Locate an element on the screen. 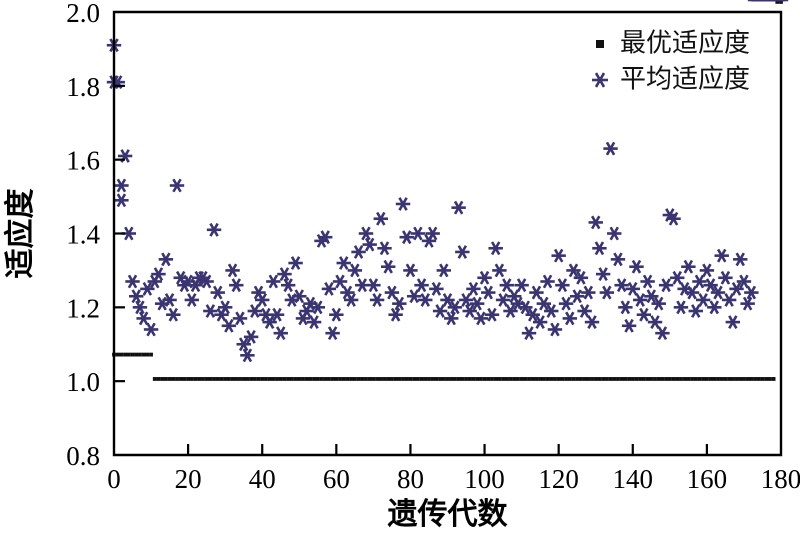  x-tick-label-140: 140 is located at coordinates (633, 479).